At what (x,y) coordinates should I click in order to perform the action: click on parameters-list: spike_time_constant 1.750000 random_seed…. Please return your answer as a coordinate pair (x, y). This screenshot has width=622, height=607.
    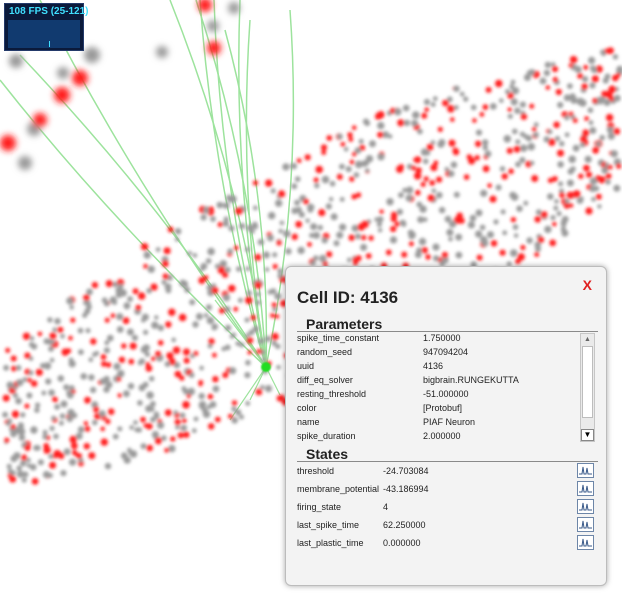
    Looking at the image, I should click on (446, 388).